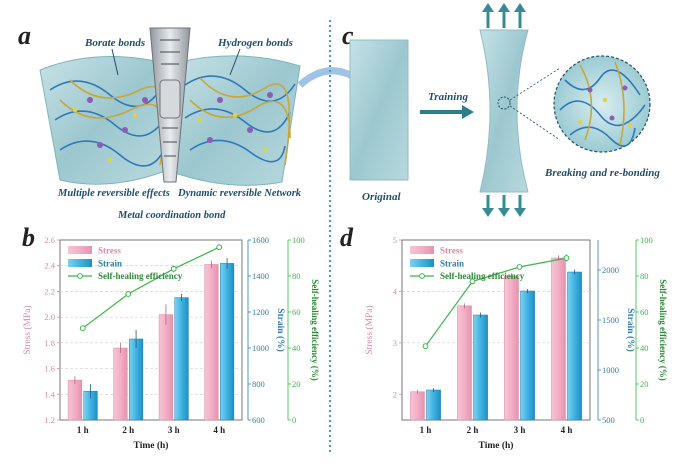 This screenshot has height=464, width=681. I want to click on stress-tick-label: 1.4, so click(49, 394).